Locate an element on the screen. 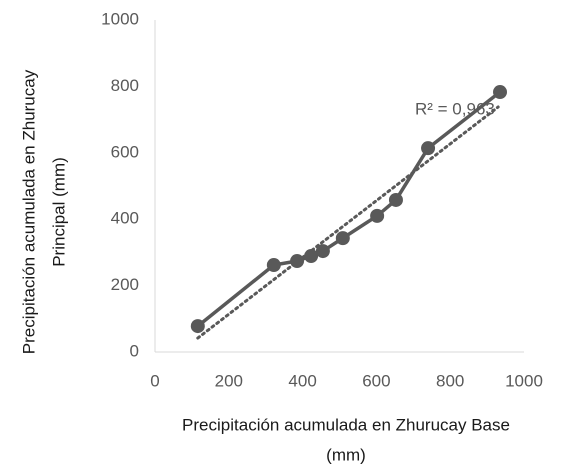 This screenshot has width=561, height=470. x-axis-label: Precipitación acumulada en Zhurucay Base is located at coordinates (346, 424).